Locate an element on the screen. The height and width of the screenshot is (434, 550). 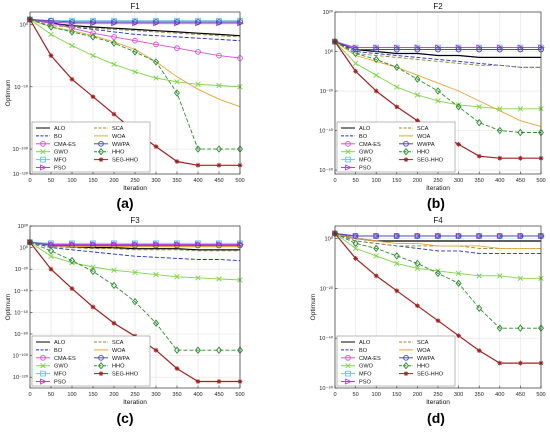
x-tick-label: 300 is located at coordinates (458, 395).